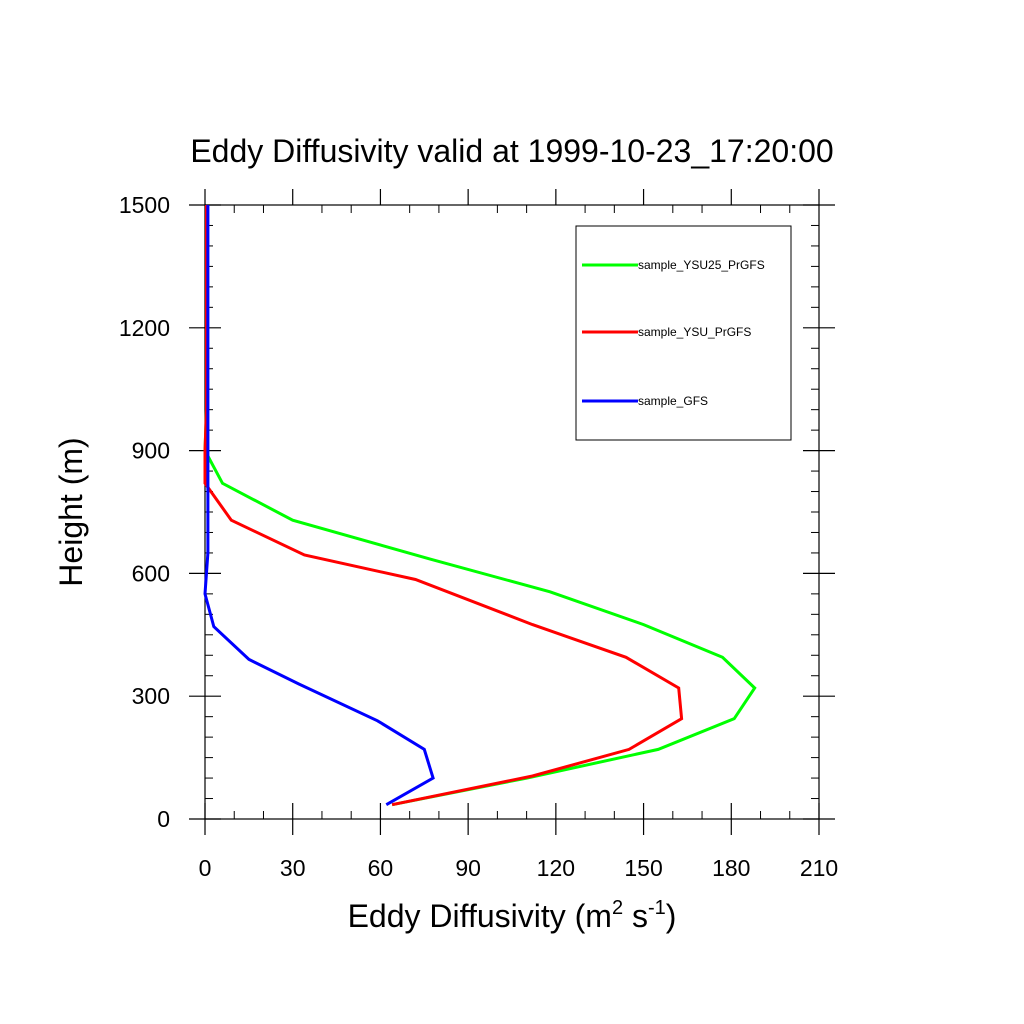 Image resolution: width=1024 pixels, height=1024 pixels. Describe the element at coordinates (151, 573) in the screenshot. I see `y-tick-label: 600` at that location.